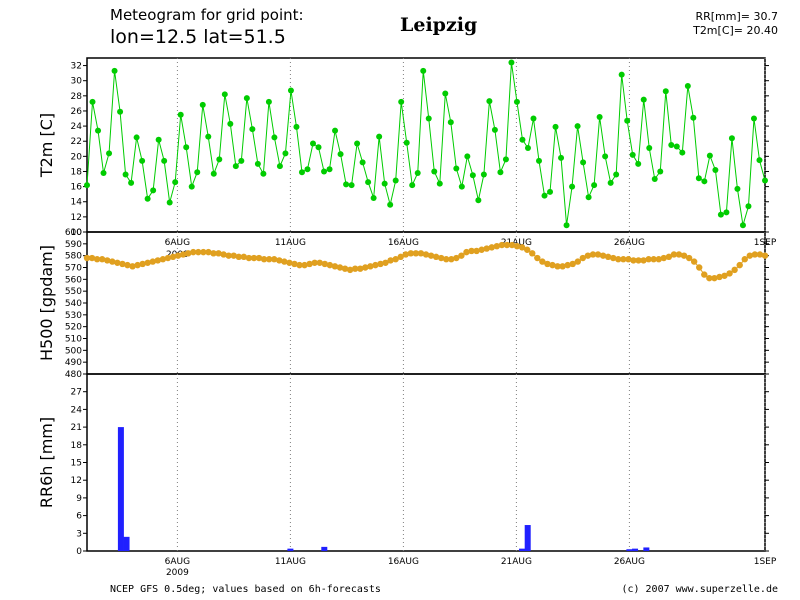 The image size is (800, 600). I want to click on y-tick-label: 10, so click(77, 233).